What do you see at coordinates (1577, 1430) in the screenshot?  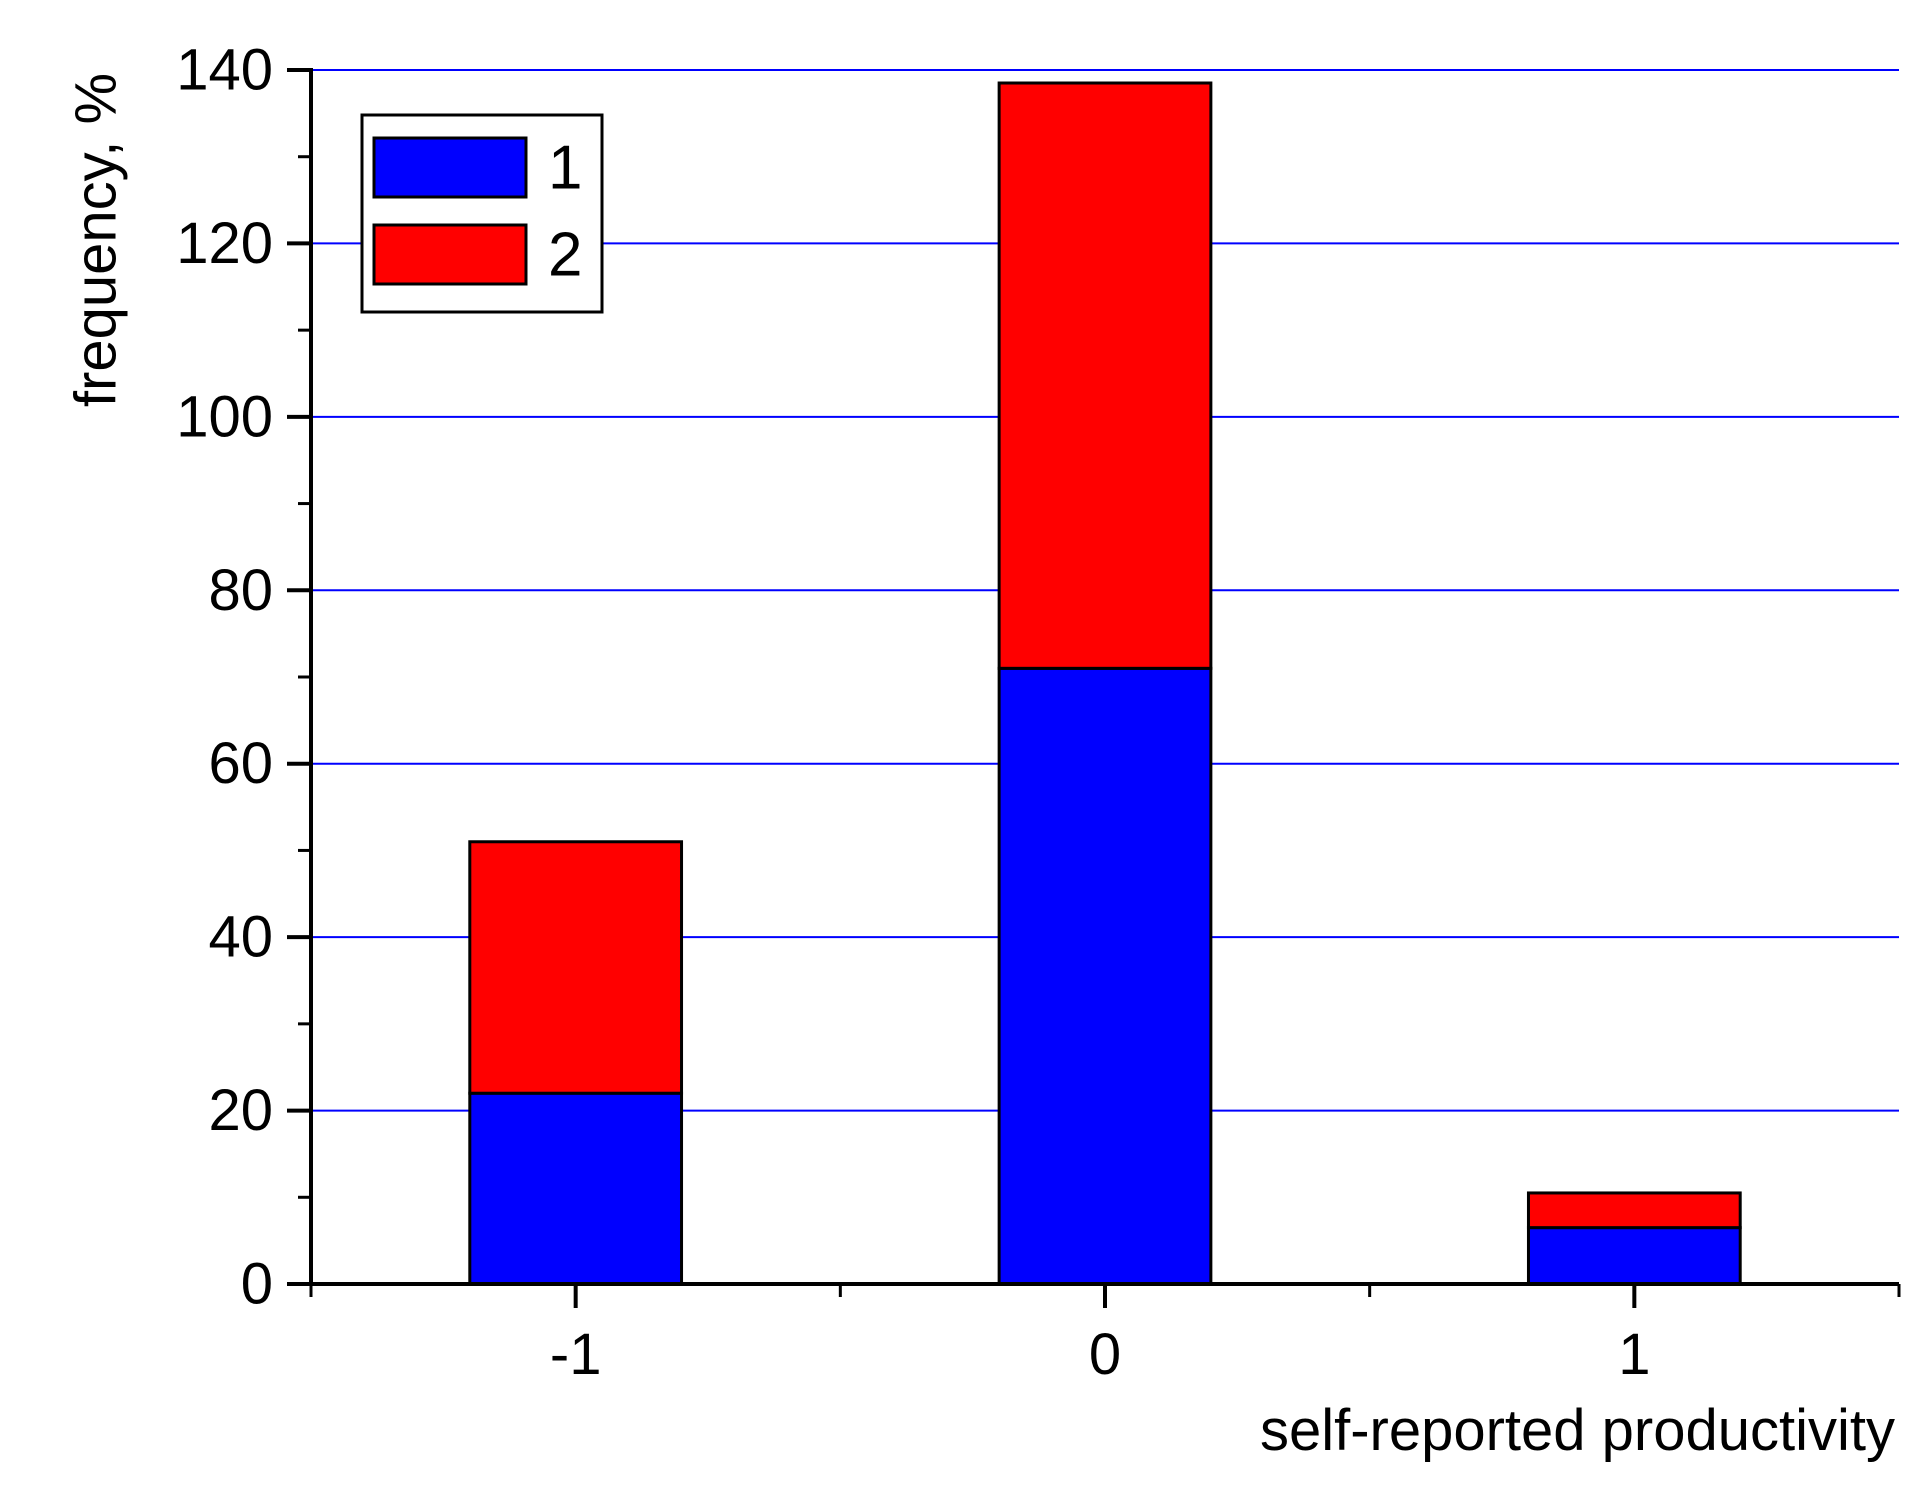 I see `x-axis-title: self-reported productivity` at bounding box center [1577, 1430].